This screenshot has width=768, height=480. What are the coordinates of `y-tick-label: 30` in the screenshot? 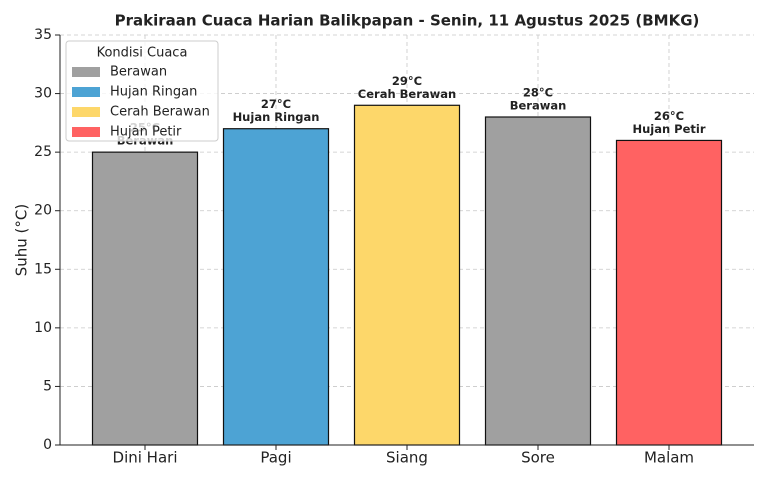 It's located at (43, 94).